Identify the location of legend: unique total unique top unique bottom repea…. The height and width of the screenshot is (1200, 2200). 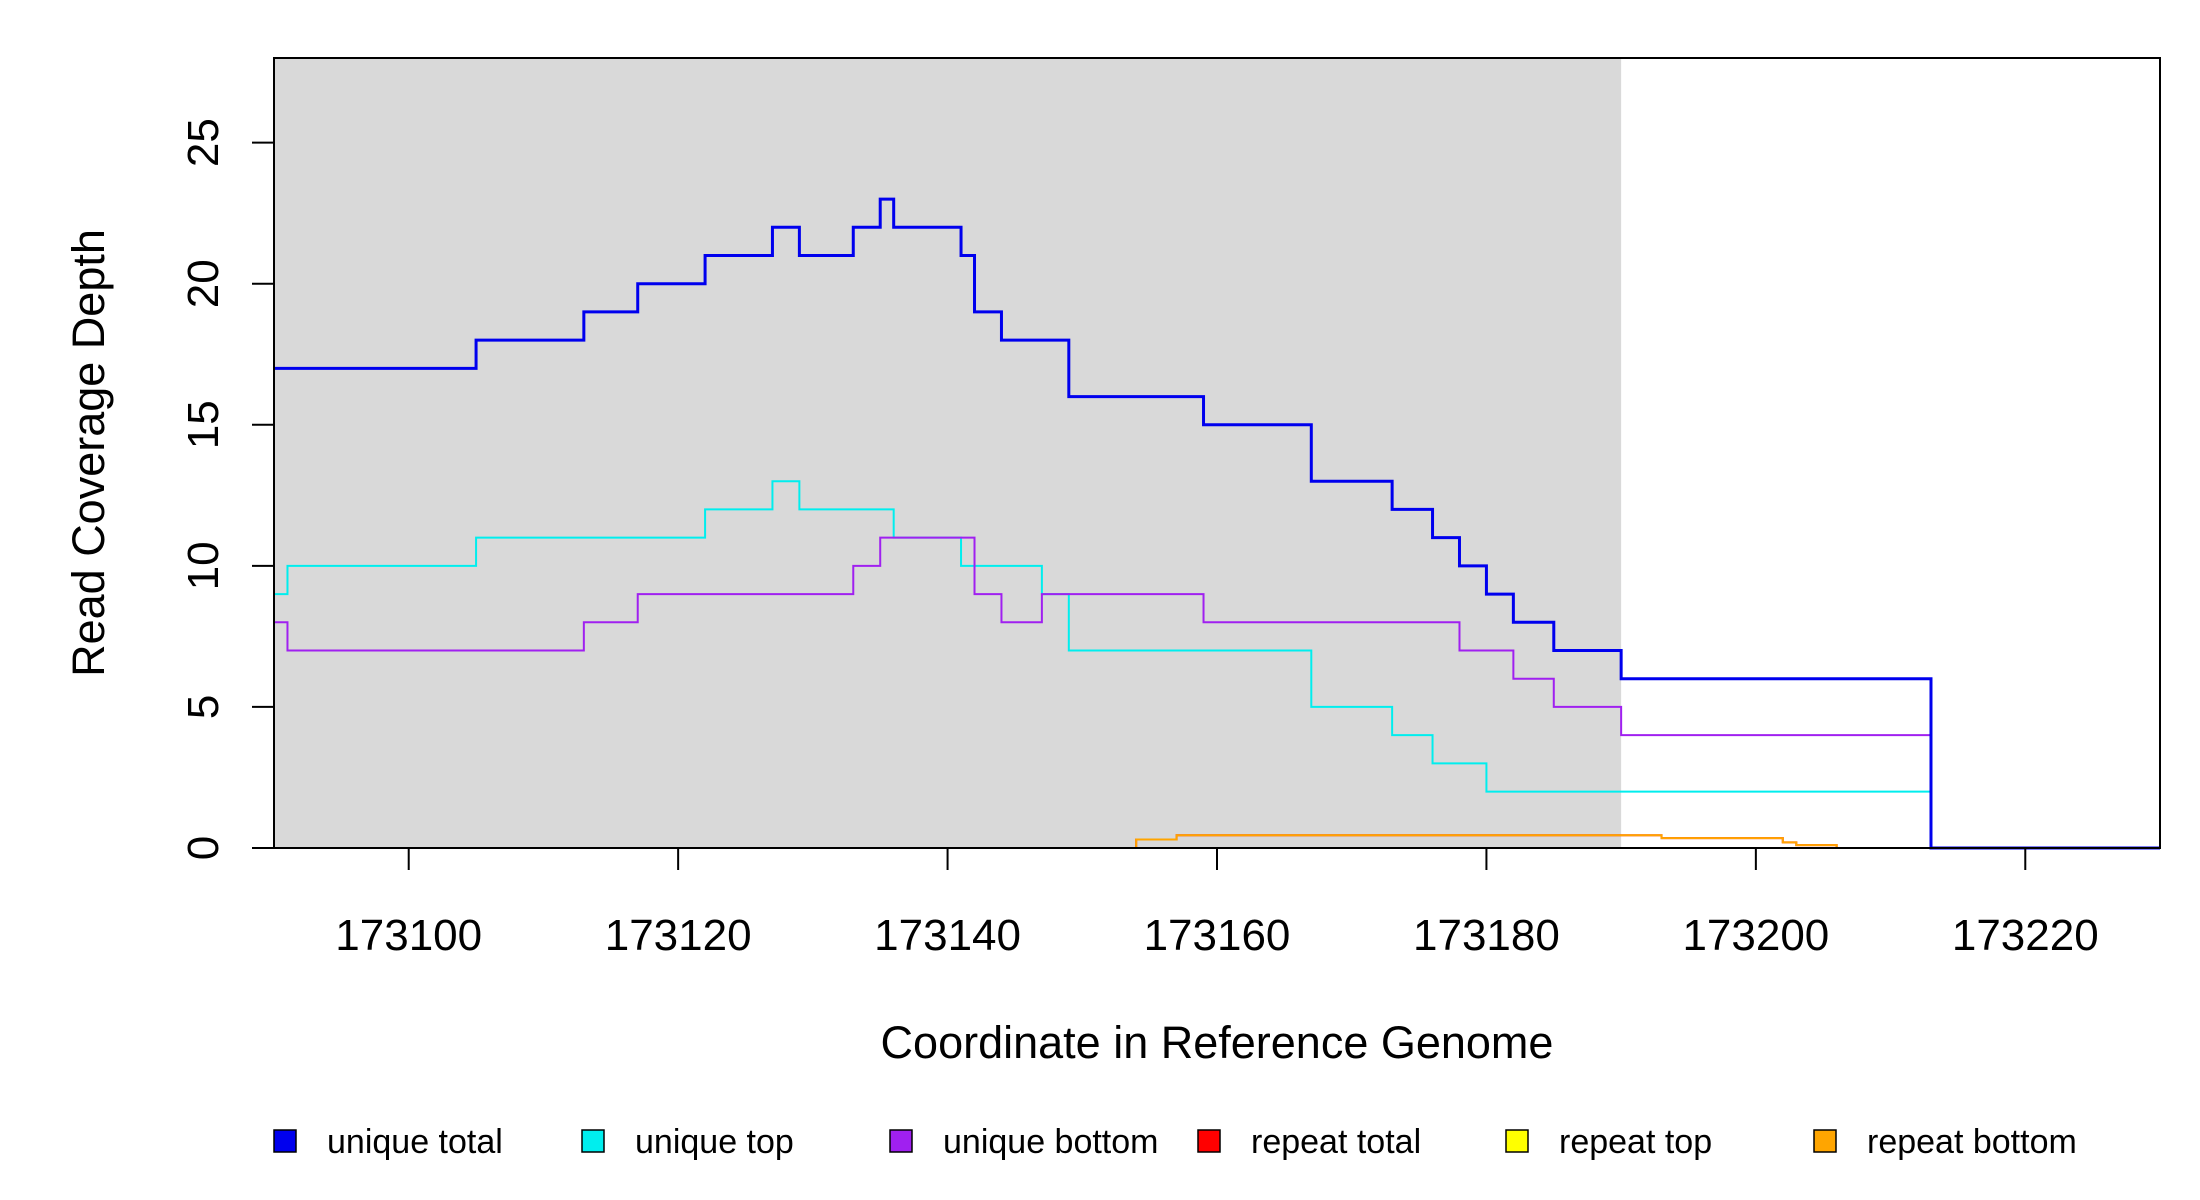
(1175, 1142).